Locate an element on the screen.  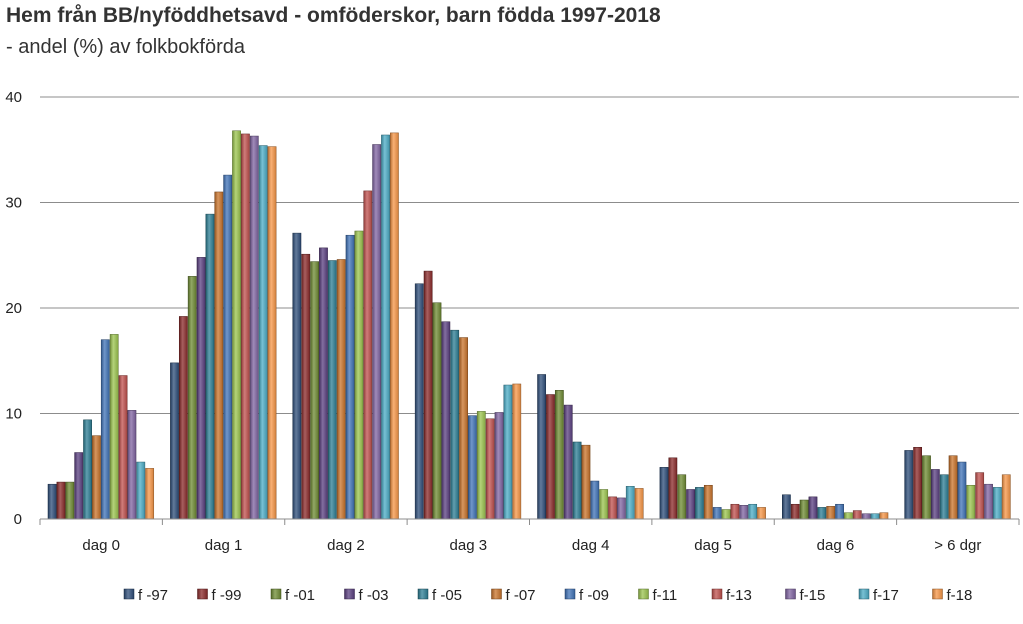
legend-label: f -03 is located at coordinates (374, 595).